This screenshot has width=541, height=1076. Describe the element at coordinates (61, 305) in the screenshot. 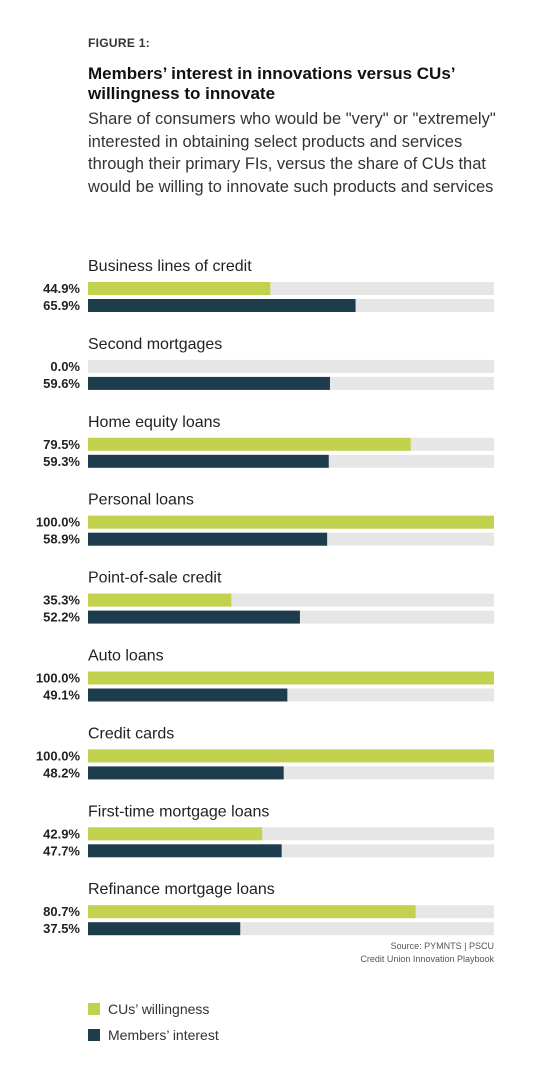

I see `value-label-business-lines-of-credit-interest: 65.9%` at that location.